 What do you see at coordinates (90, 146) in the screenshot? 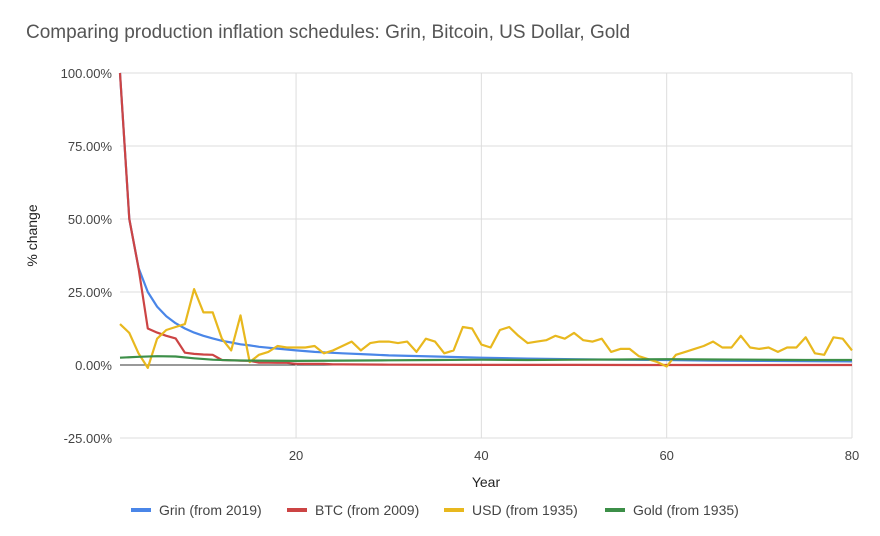
I see `y-tick-label: 75.00%` at bounding box center [90, 146].